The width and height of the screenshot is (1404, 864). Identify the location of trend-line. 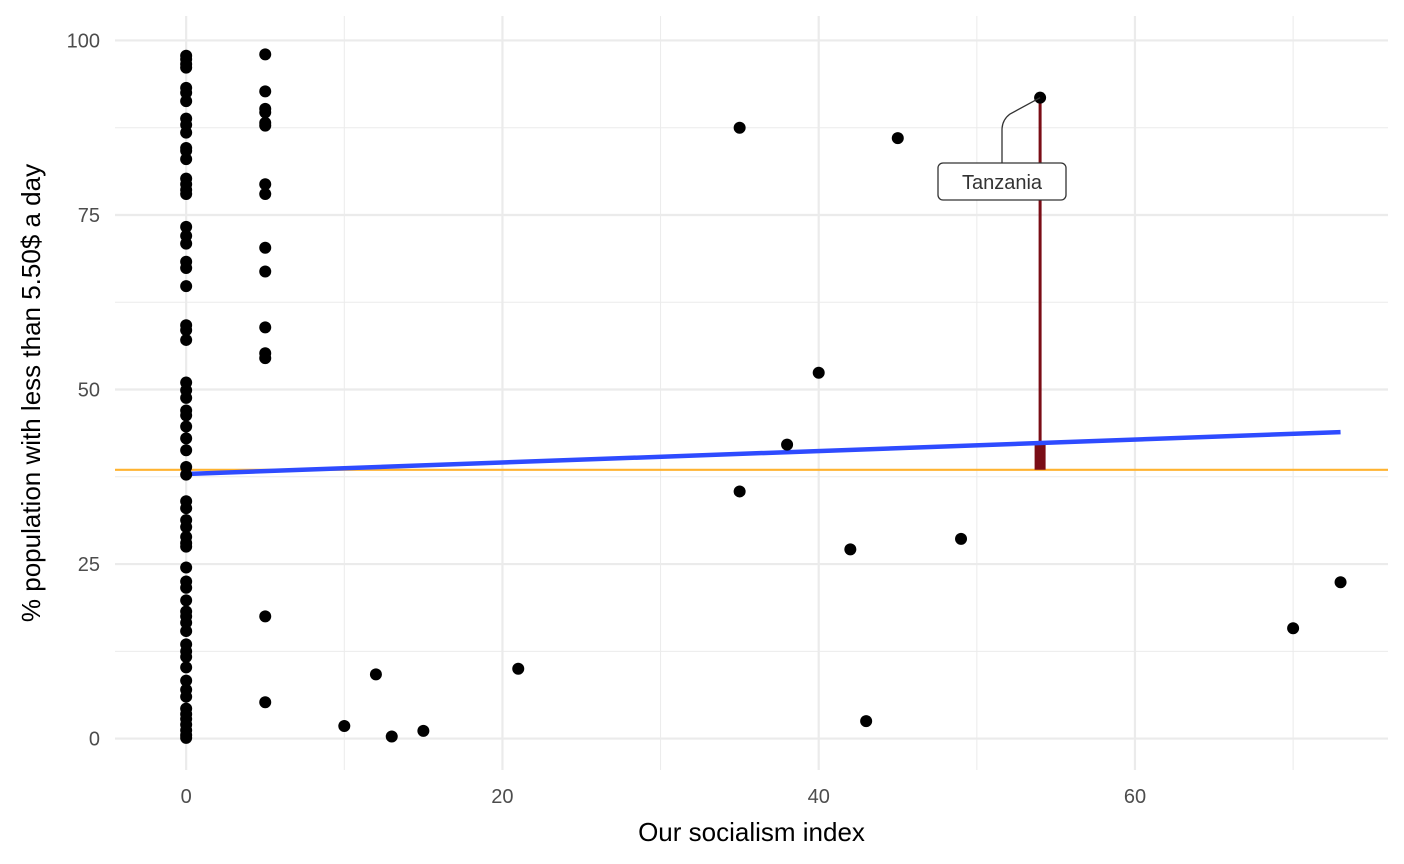
(763, 453).